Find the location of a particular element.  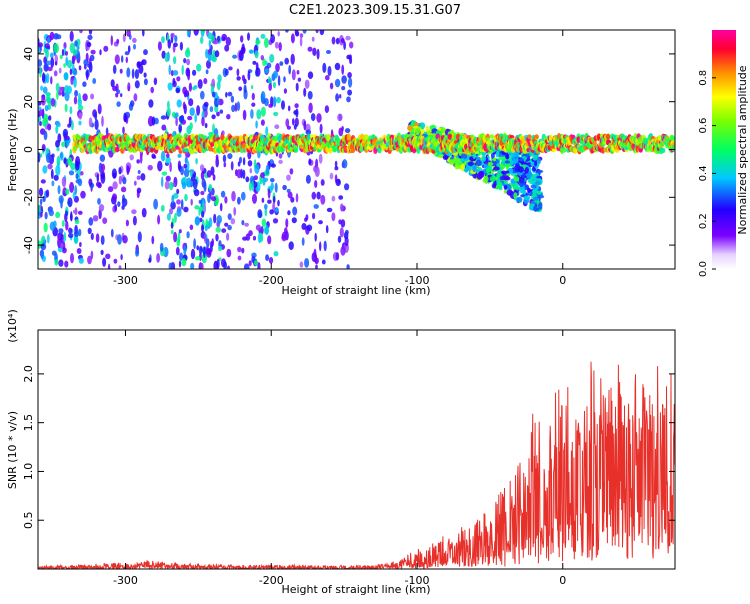

x-tick-label: -200 is located at coordinates (271, 580).